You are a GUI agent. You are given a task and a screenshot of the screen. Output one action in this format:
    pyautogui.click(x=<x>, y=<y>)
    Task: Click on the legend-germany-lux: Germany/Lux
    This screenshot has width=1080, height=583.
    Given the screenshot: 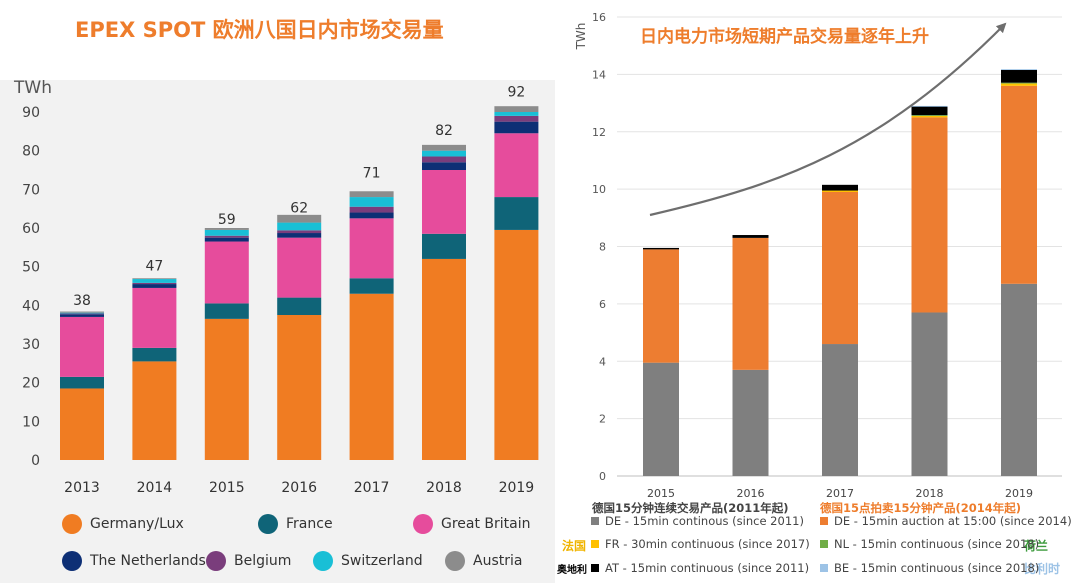 What is the action you would take?
    pyautogui.click(x=123, y=524)
    